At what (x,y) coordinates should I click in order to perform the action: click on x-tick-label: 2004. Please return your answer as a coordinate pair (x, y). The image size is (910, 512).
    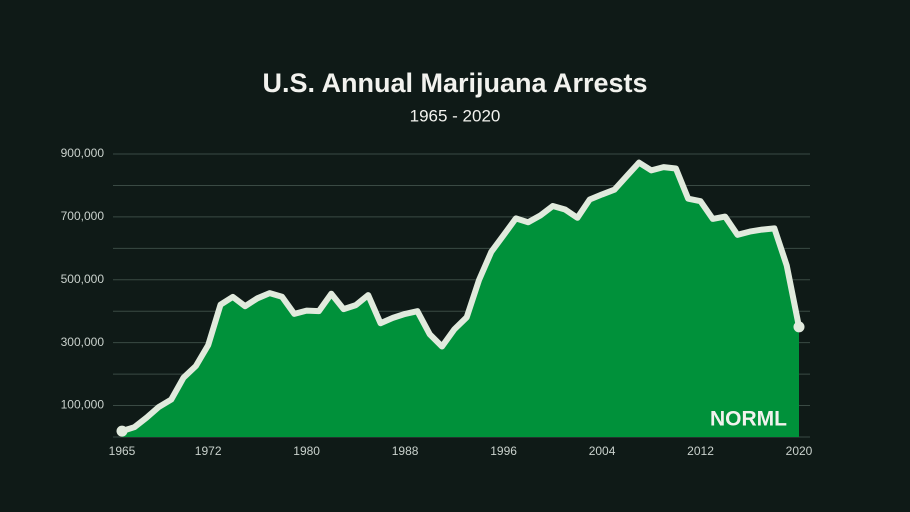
    Looking at the image, I should click on (602, 451).